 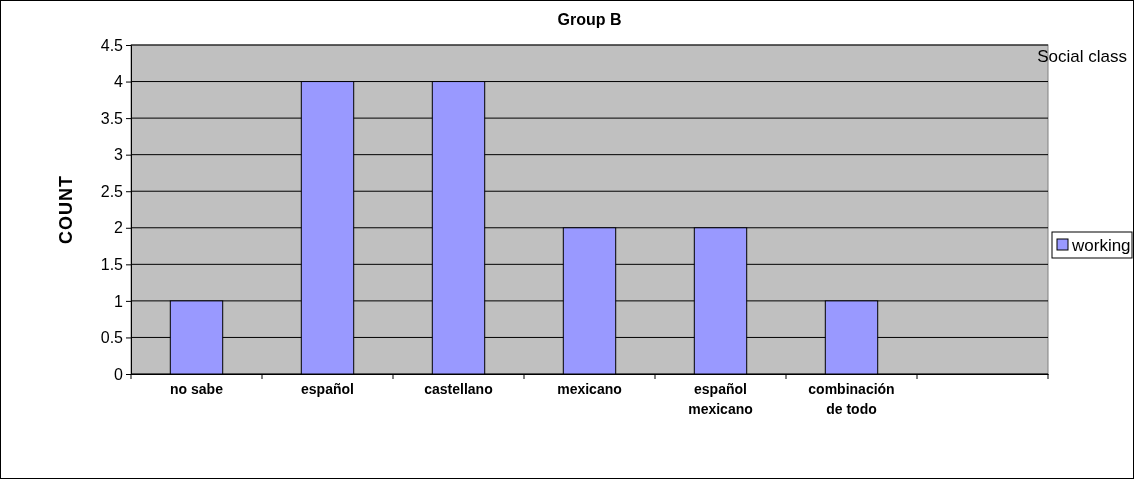 What do you see at coordinates (66, 209) in the screenshot?
I see `y-axis-title: COUNT` at bounding box center [66, 209].